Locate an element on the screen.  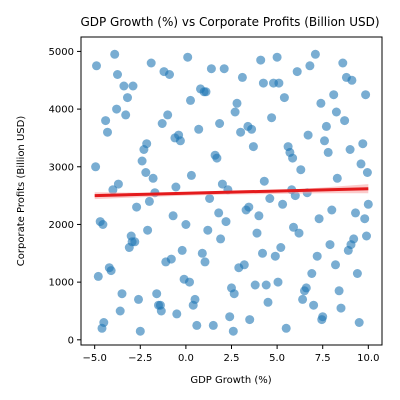
x-axis: −5.0 −2.5 0.0 2.5 5.0 7.5 10.0 is located at coordinates (231, 354).